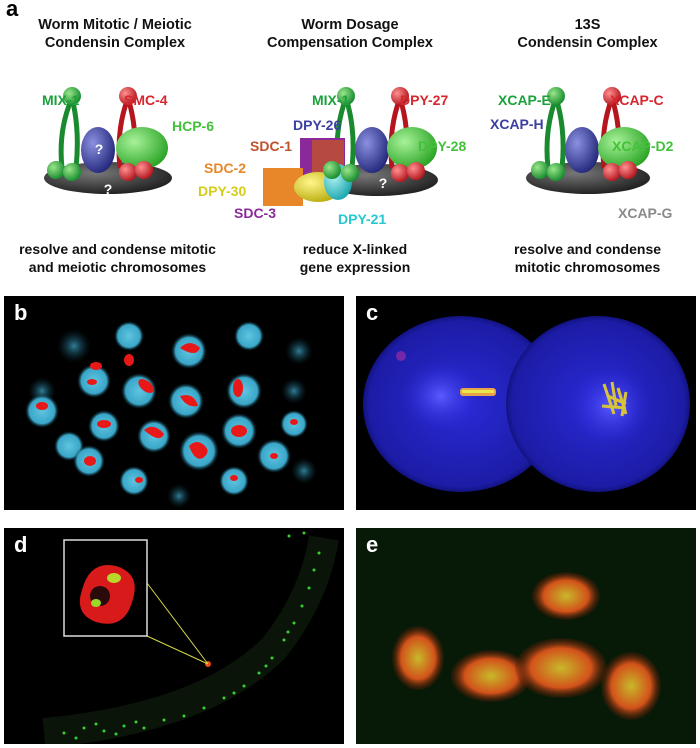 The width and height of the screenshot is (700, 748). I want to click on panel-letter-d: d, so click(21, 544).